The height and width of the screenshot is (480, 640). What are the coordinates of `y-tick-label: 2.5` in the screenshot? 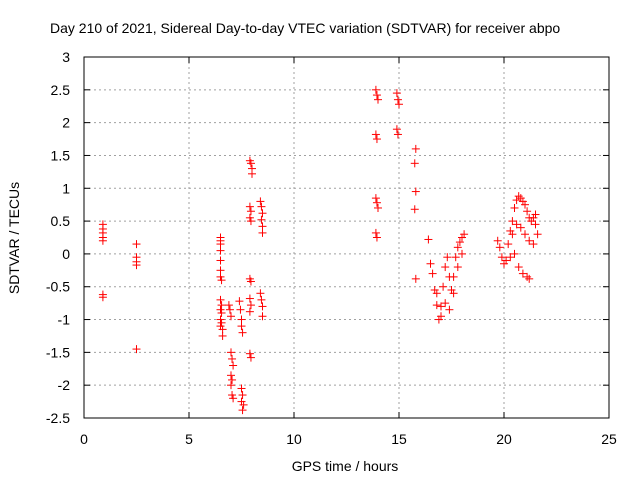 It's located at (61, 90).